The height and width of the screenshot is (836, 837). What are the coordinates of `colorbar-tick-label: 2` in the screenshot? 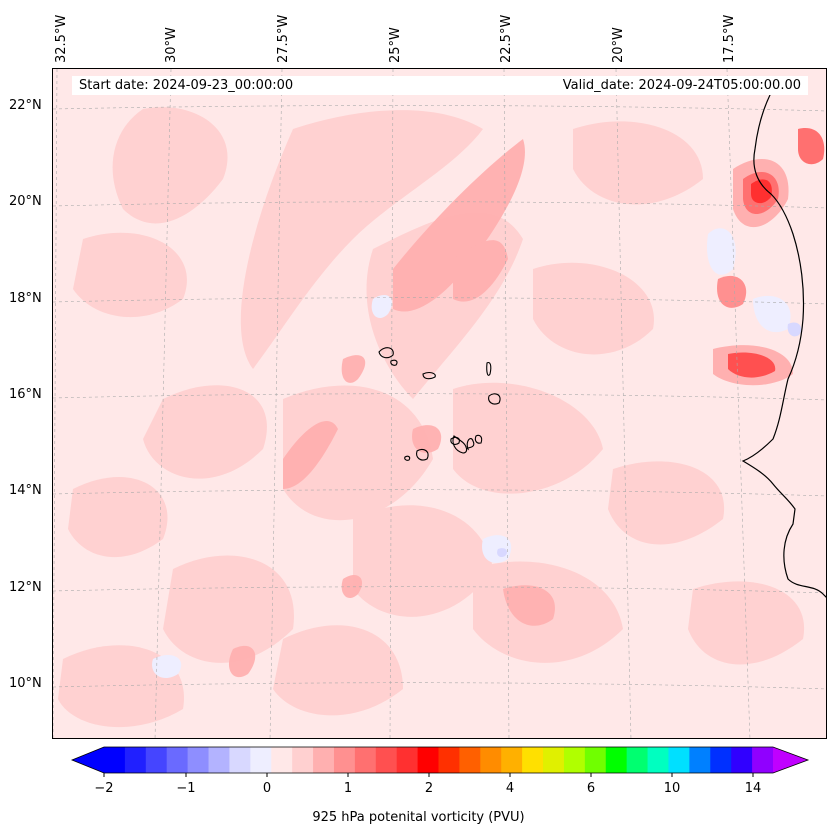 It's located at (429, 788).